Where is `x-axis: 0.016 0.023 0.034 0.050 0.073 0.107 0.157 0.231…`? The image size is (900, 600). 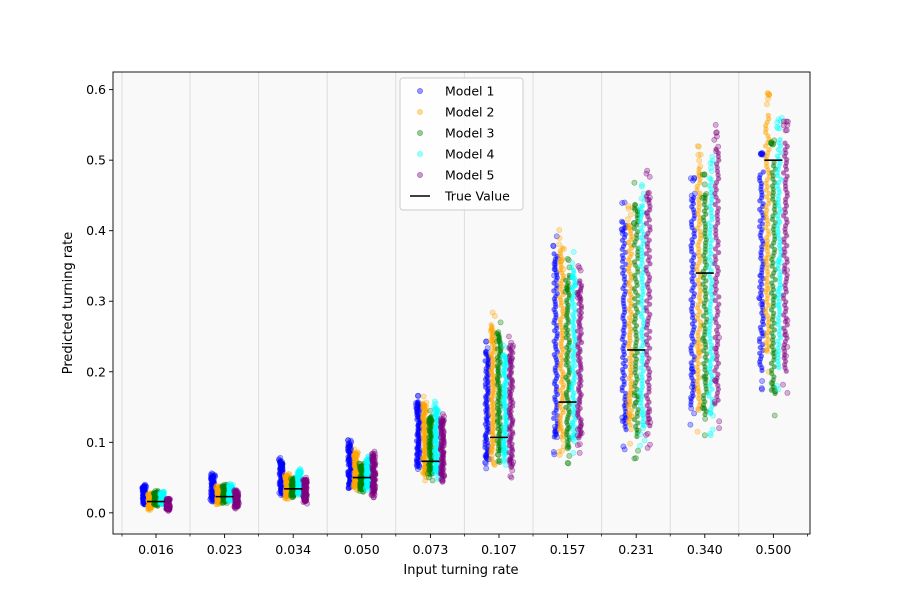
x-axis: 0.016 0.023 0.034 0.050 0.073 0.107 0.157 0.231… is located at coordinates (464, 545).